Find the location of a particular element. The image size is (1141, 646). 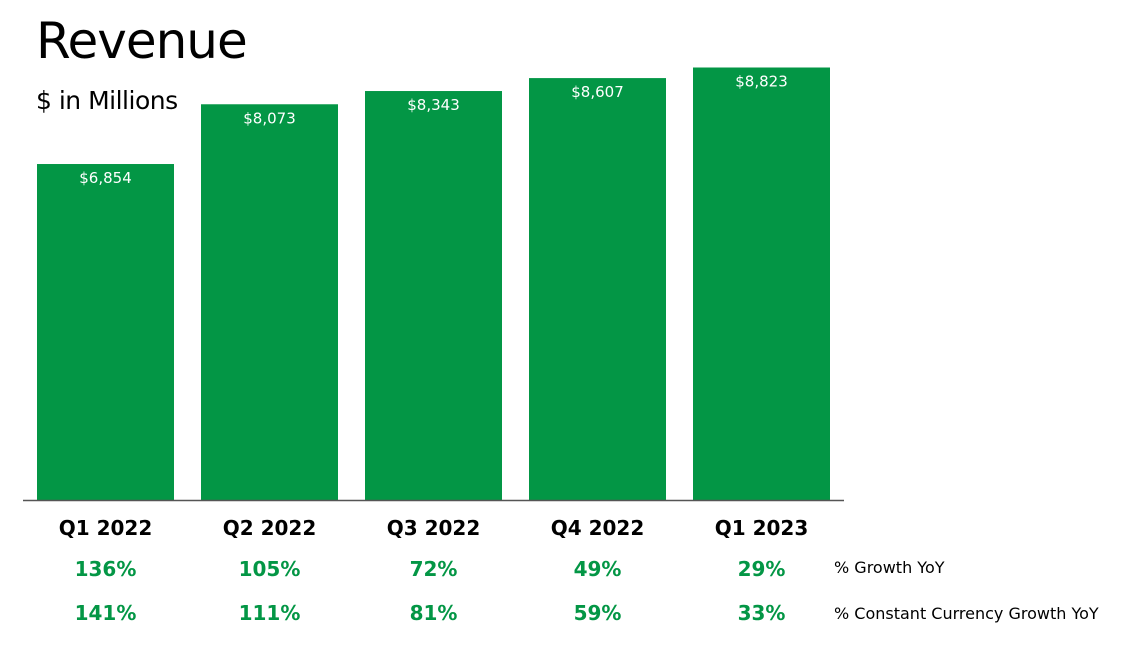

category-labels-group: Q1 2022 Q2 2022 Q3 2022 Q4 2022 Q1 2023 is located at coordinates (434, 528).